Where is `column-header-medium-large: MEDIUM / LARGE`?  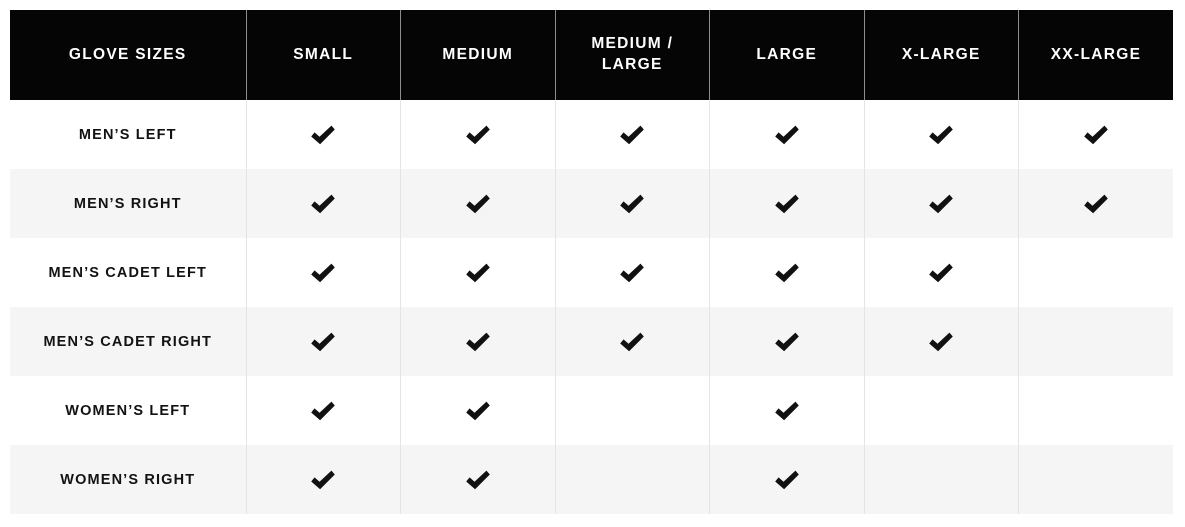 column-header-medium-large: MEDIUM / LARGE is located at coordinates (632, 55).